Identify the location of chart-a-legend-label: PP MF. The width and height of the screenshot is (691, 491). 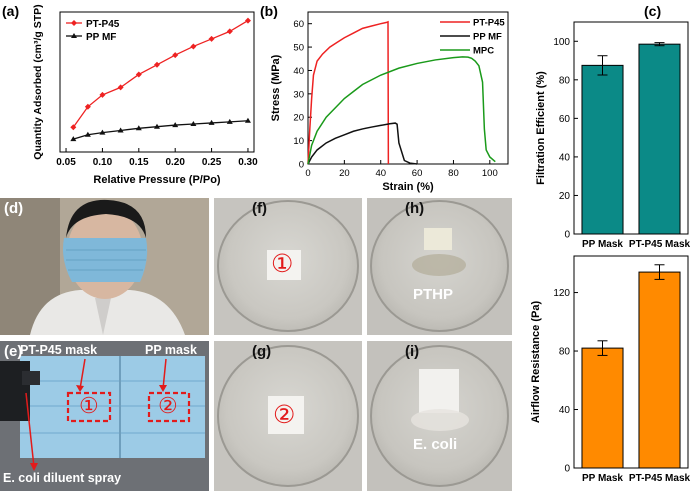
(101, 37).